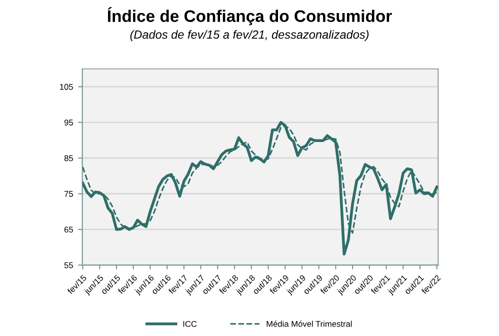 This screenshot has width=499, height=336. Describe the element at coordinates (249, 36) in the screenshot. I see `chart-subtitle: (Dados de fev/15 a fev/21, dessazonalizados)` at that location.